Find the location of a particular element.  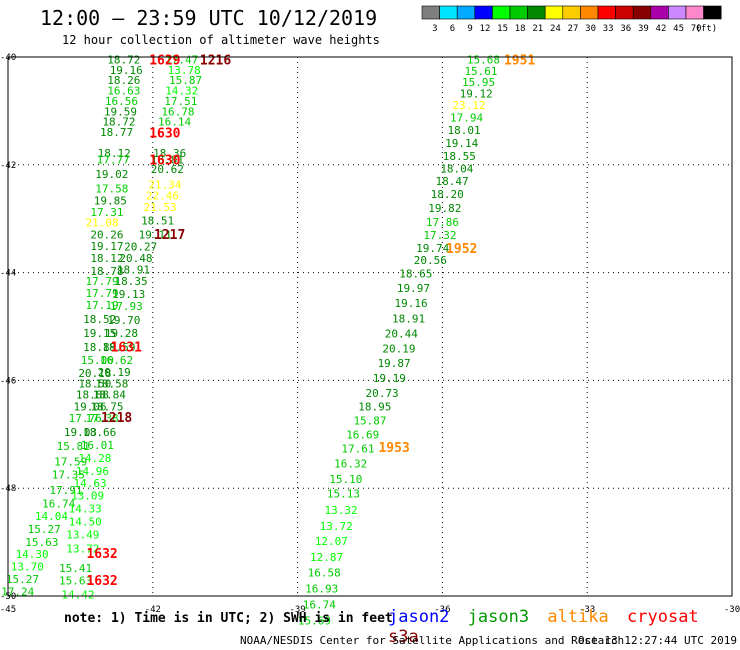

wave-height-value: 18.12 is located at coordinates (114, 153).